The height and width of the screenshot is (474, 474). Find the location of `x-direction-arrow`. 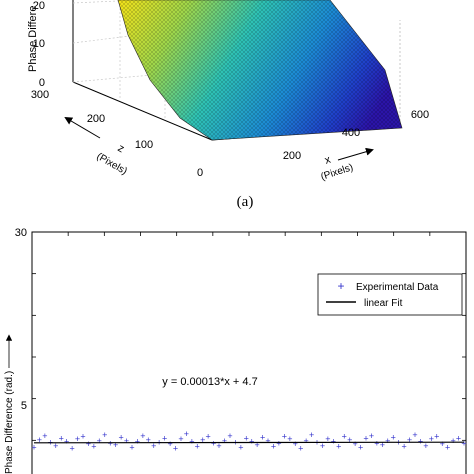

x-direction-arrow is located at coordinates (355, 154).